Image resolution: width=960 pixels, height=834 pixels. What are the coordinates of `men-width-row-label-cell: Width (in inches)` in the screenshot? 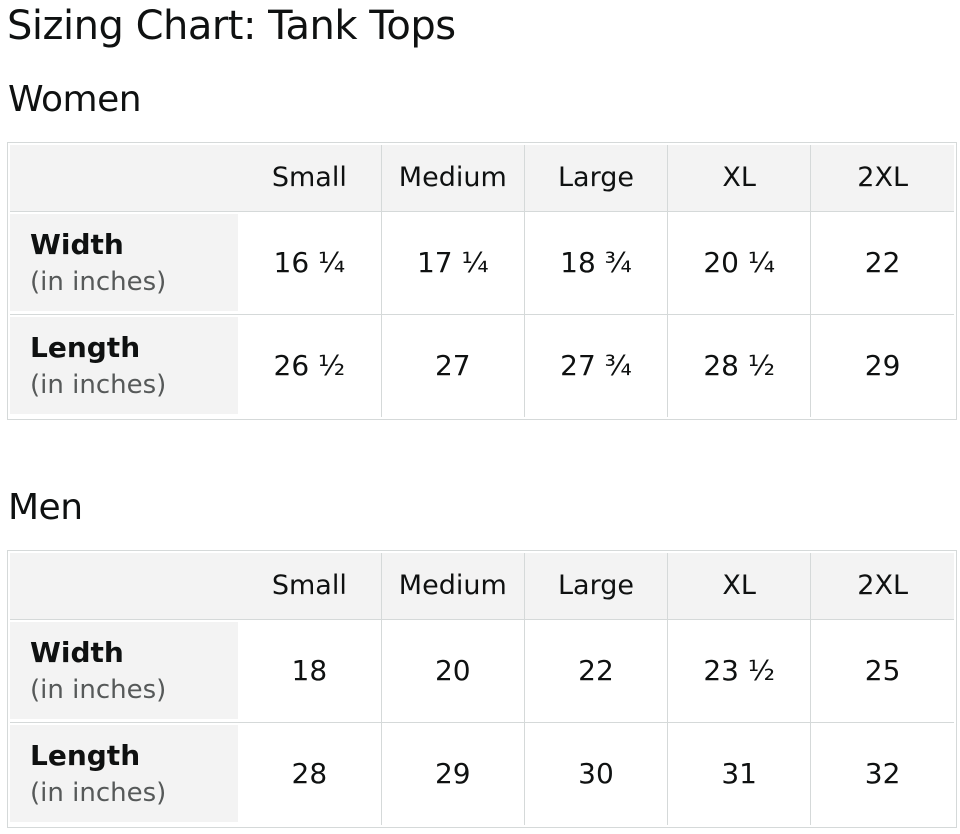 It's located at (124, 670).